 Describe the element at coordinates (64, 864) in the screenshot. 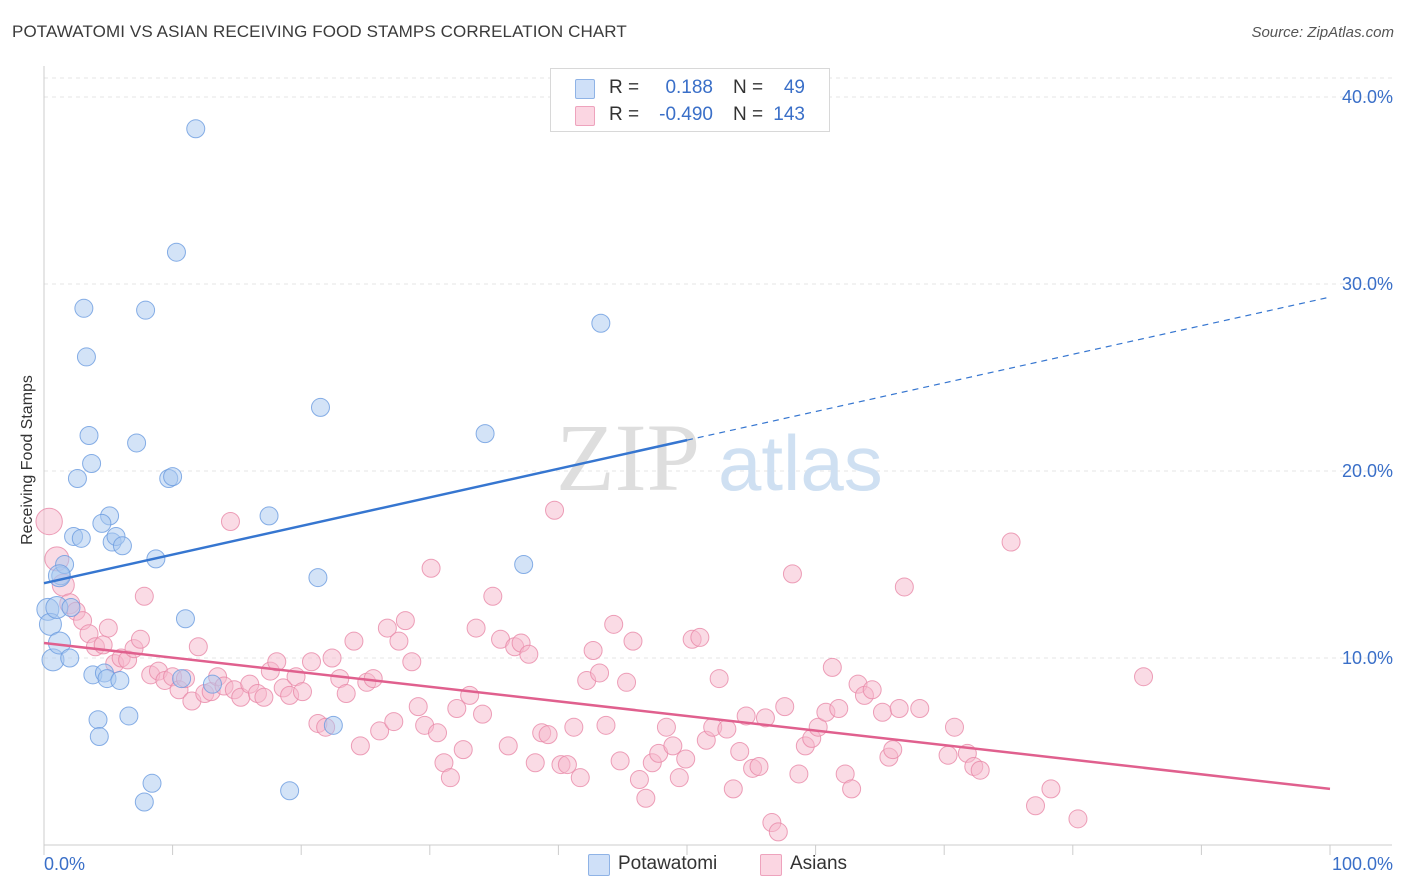

I see `x-tick-label: 0.0%` at that location.